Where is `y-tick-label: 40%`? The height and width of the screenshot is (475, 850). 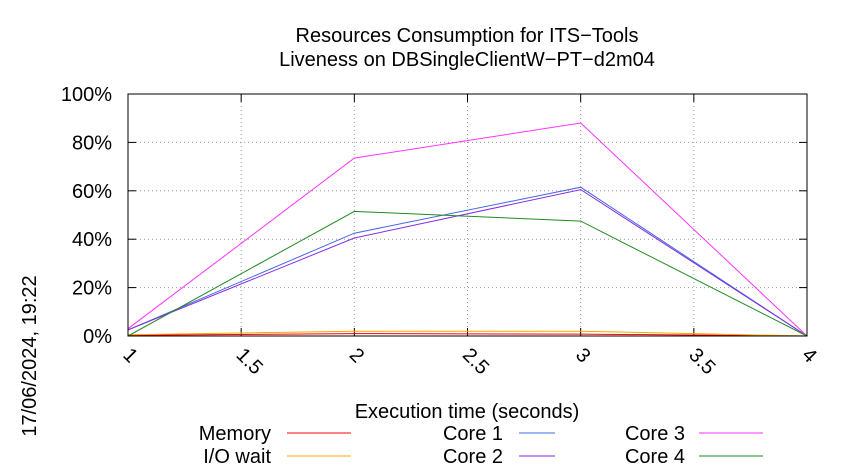
y-tick-label: 40% is located at coordinates (92, 240).